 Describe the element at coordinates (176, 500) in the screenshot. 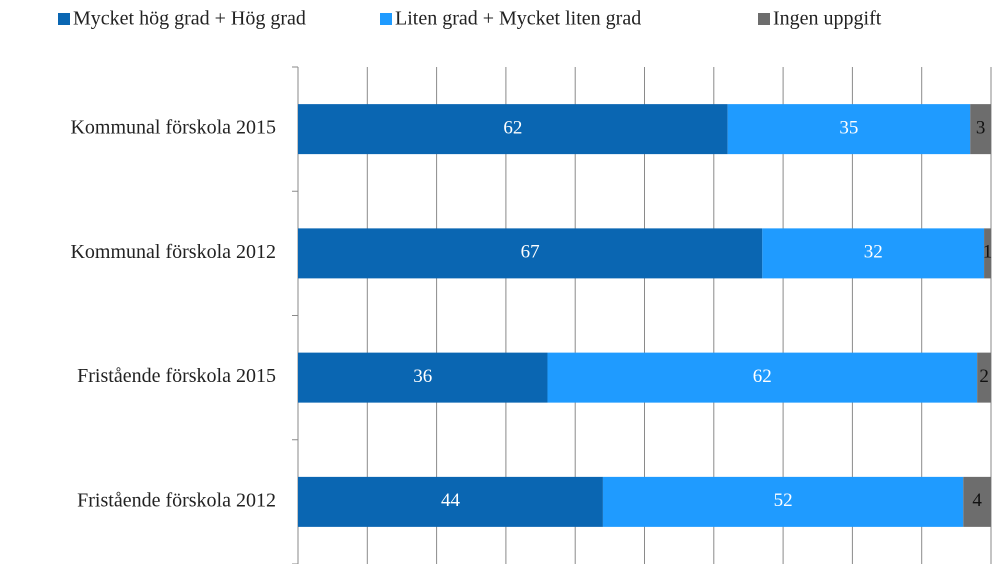

I see `y-tick-label: Fristående förskola 2012` at that location.